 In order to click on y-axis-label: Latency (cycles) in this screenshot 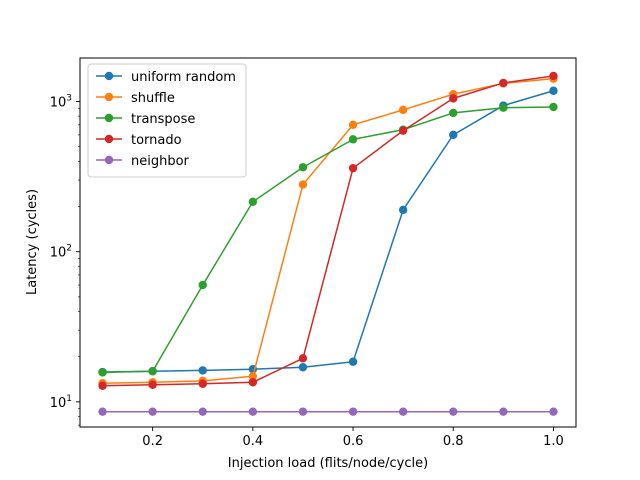, I will do `click(32, 242)`.